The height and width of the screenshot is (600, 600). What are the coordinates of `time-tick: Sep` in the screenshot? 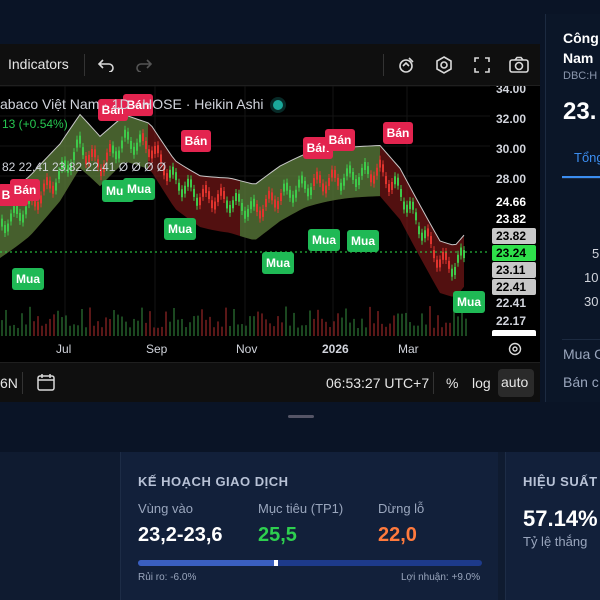 It's located at (157, 349).